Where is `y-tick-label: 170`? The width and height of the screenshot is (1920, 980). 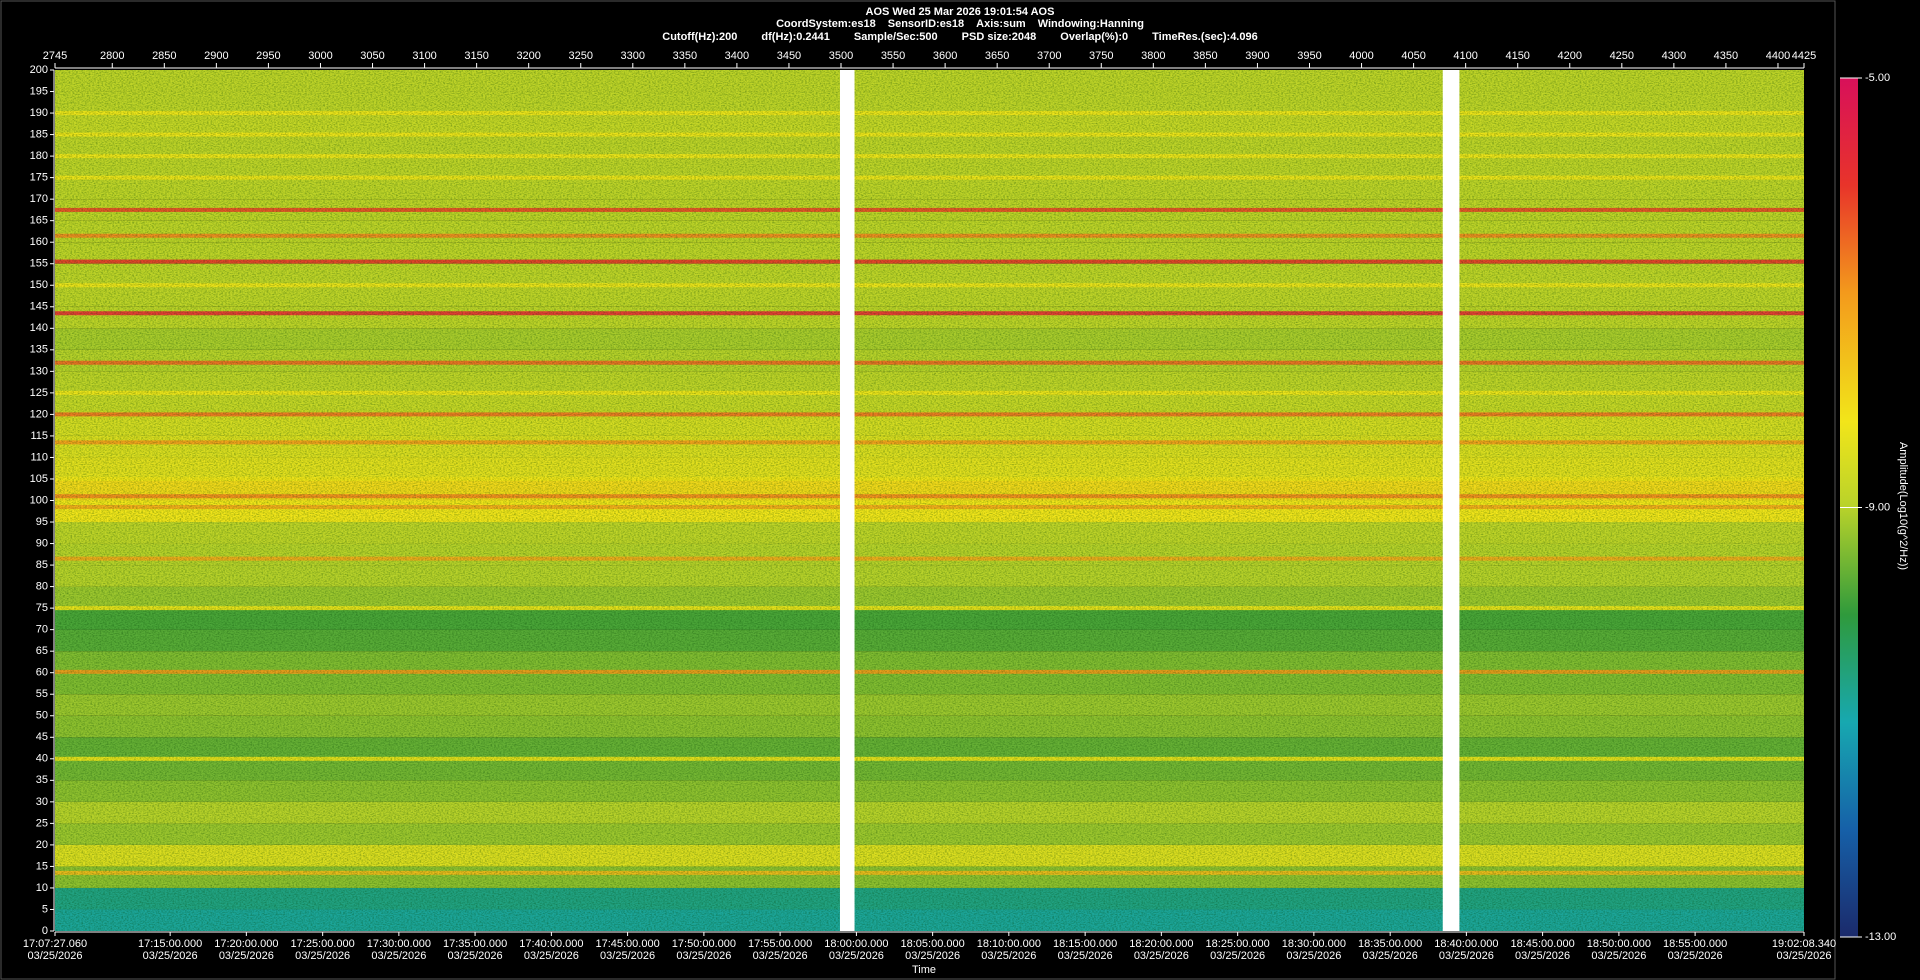 y-tick-label: 170 is located at coordinates (39, 199).